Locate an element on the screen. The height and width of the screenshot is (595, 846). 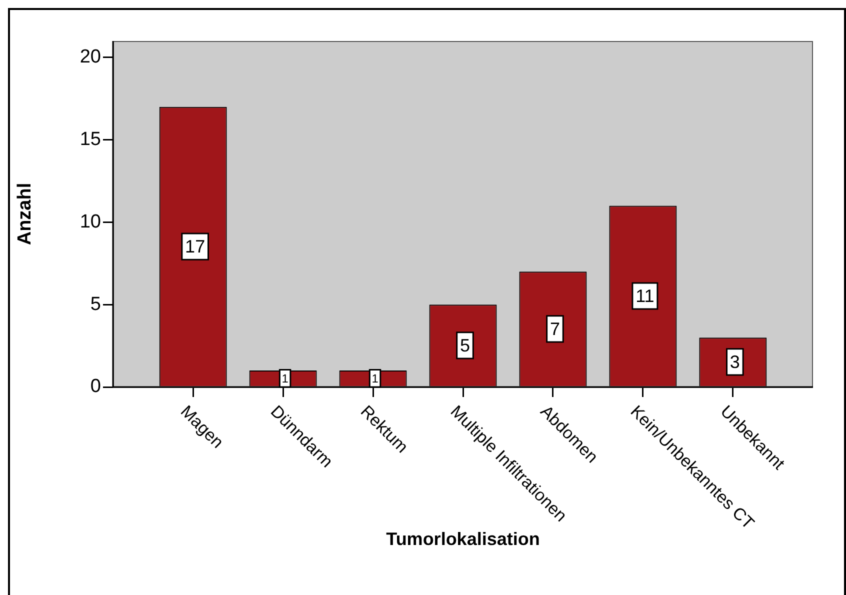
y-tick-label: 5 is located at coordinates (95, 304).